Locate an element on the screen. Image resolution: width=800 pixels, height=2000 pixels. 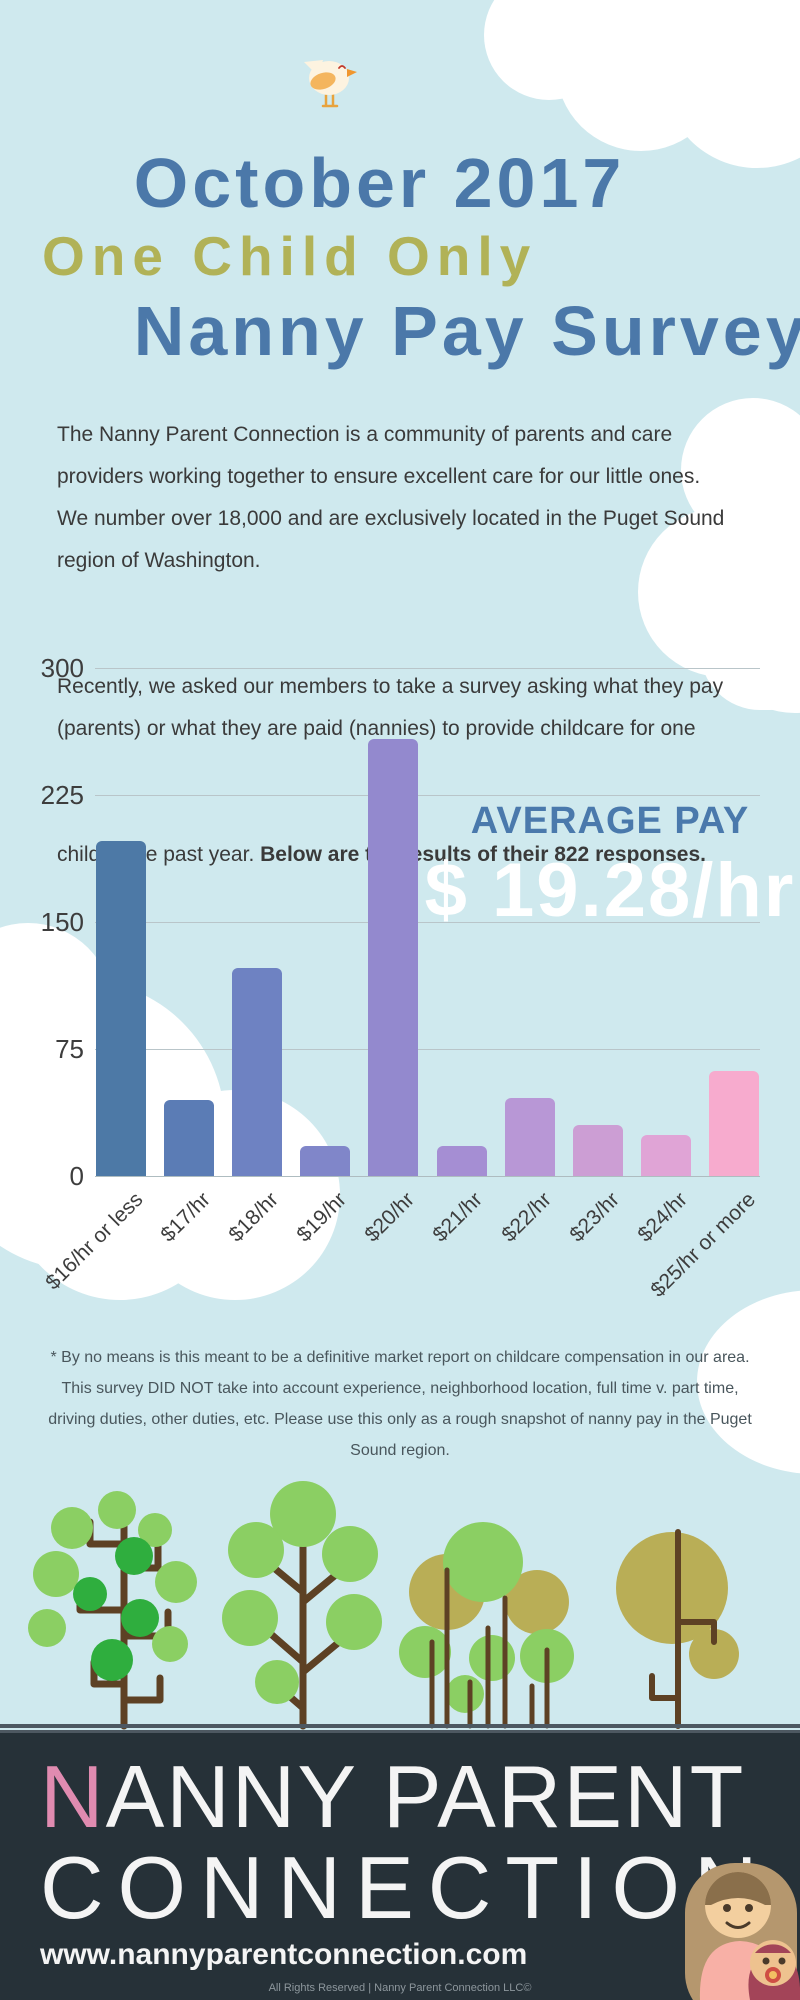
x-tick-label: $25/hr or more is located at coordinates (703, 1245).